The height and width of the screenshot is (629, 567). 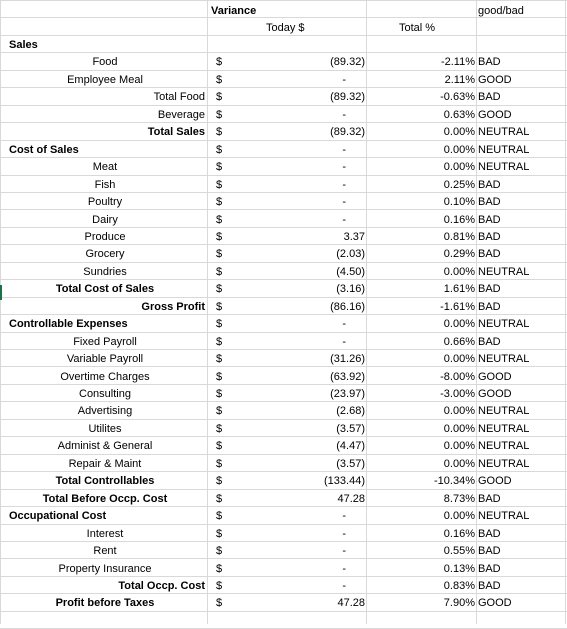 What do you see at coordinates (105, 377) in the screenshot?
I see `row-label: Overtime Charges` at bounding box center [105, 377].